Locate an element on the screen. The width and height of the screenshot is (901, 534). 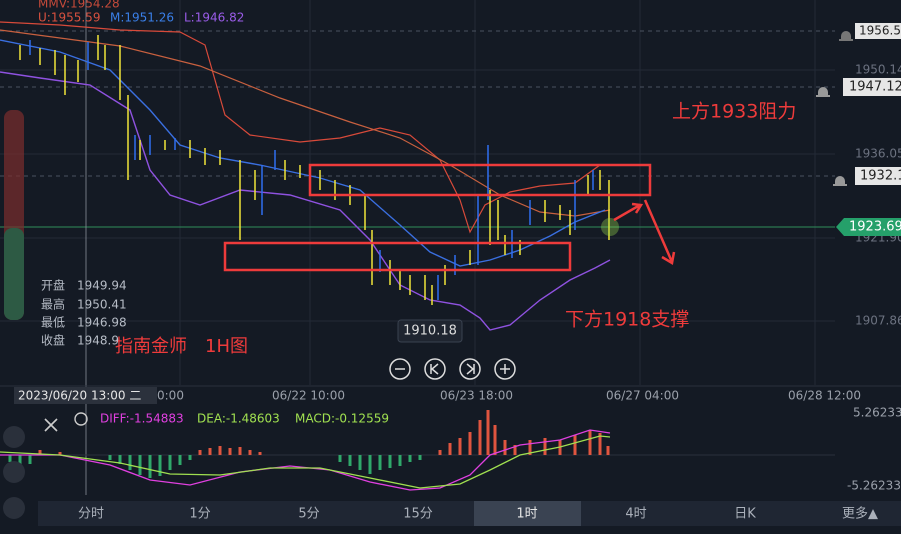
side-bar is located at coordinates (14, 274).